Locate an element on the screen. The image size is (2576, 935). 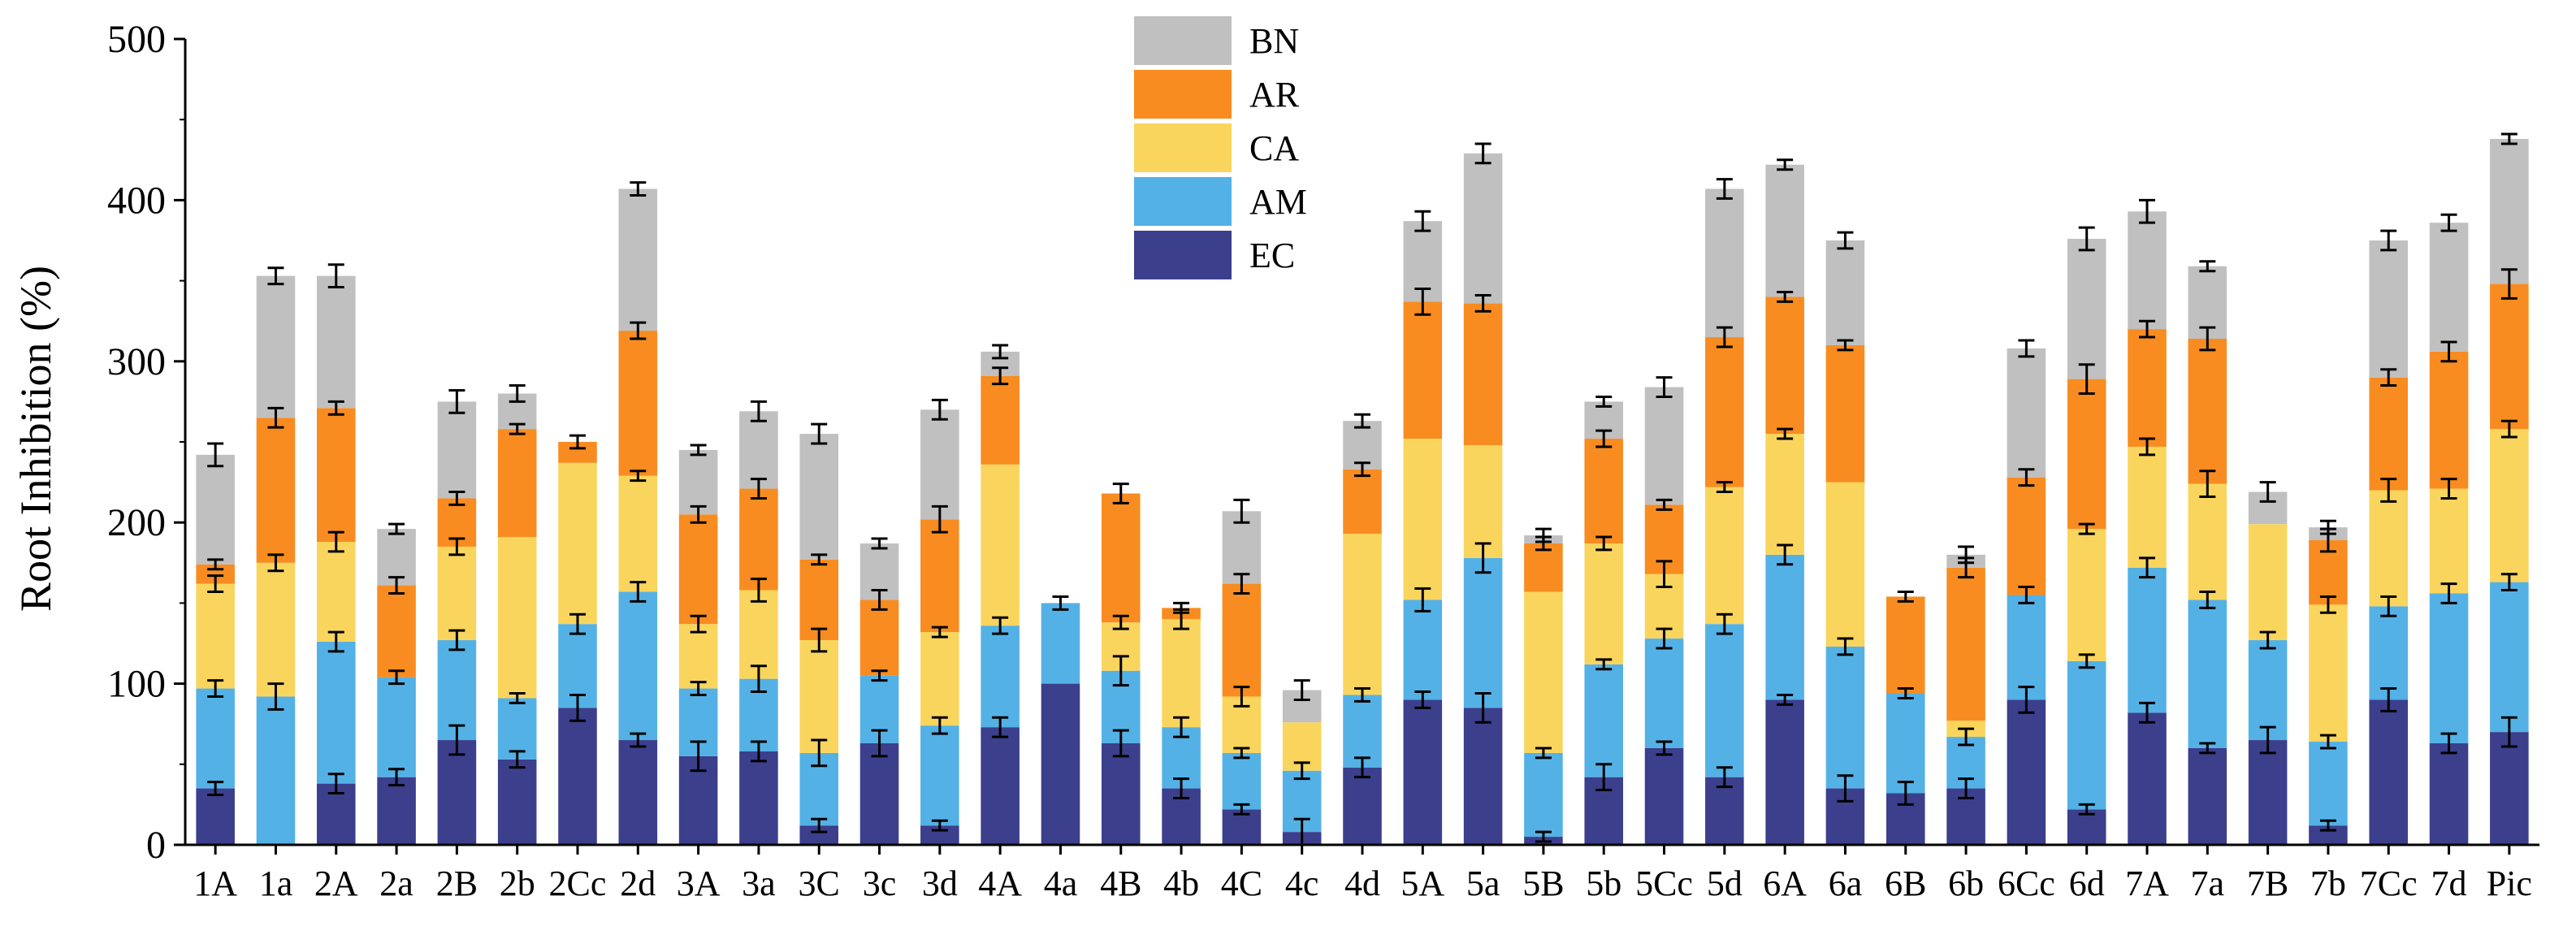
error-bar-bn-6A is located at coordinates (1785, 164).